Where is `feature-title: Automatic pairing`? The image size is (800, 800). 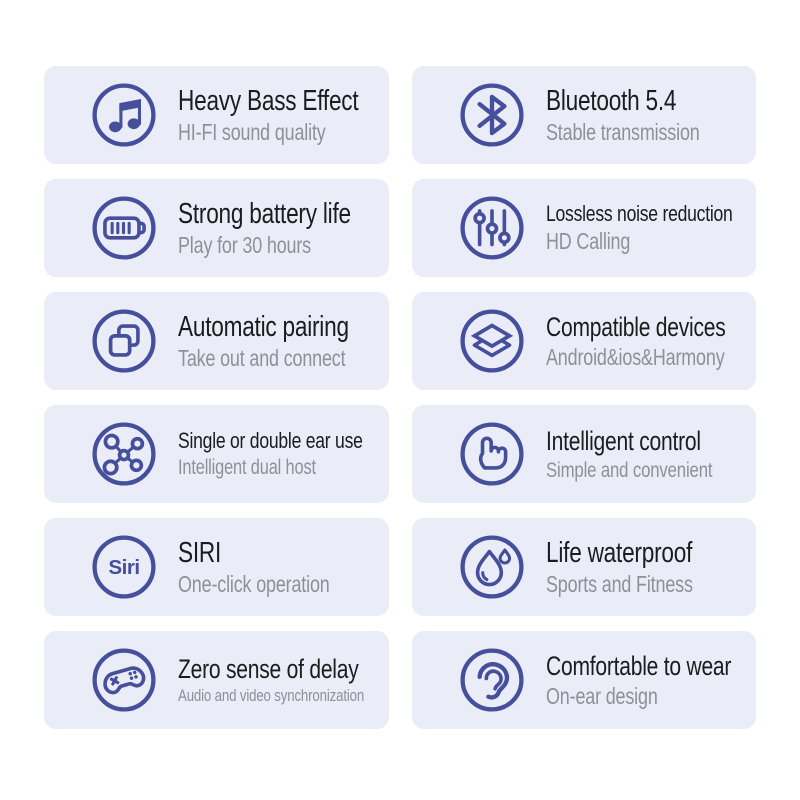
feature-title: Automatic pairing is located at coordinates (263, 326).